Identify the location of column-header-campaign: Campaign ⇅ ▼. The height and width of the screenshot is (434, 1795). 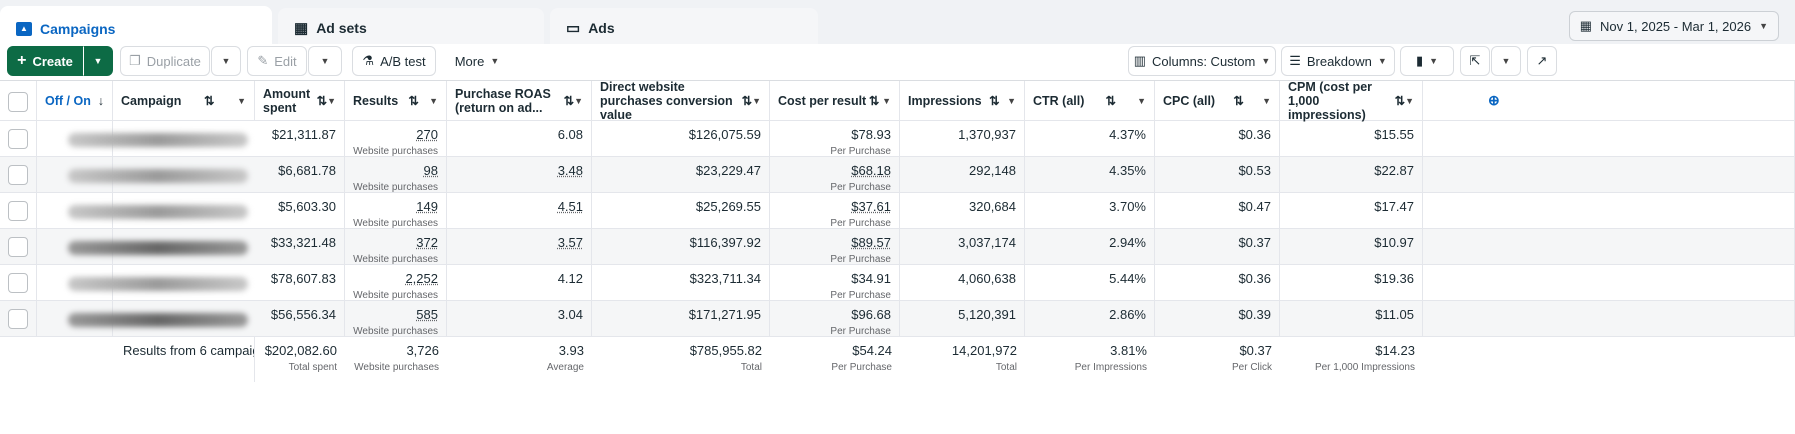
(184, 100).